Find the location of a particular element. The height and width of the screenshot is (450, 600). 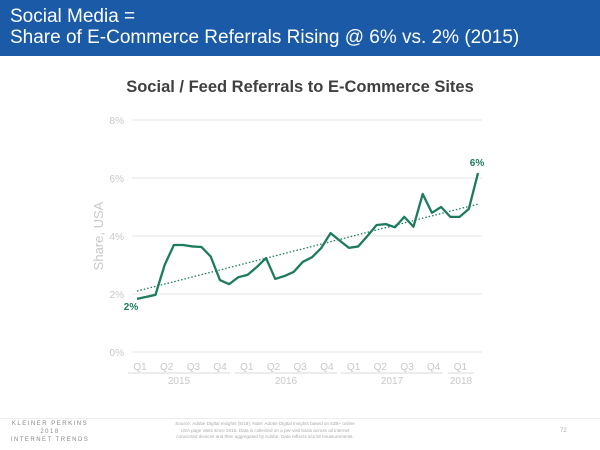

y-axis-label: Share, USA is located at coordinates (98, 235).